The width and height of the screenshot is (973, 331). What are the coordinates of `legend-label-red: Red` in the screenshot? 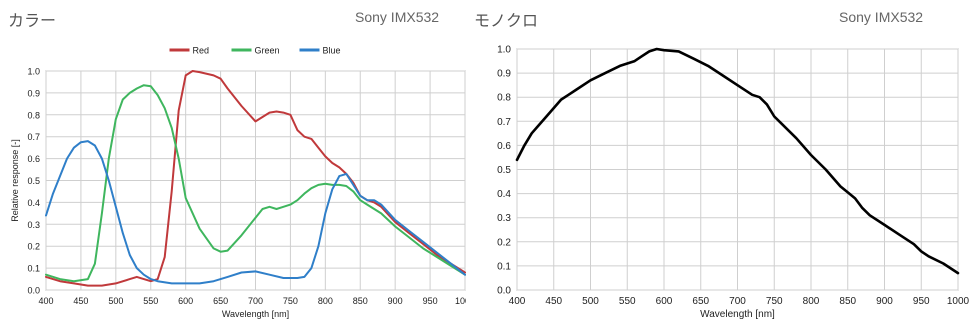 It's located at (201, 51).